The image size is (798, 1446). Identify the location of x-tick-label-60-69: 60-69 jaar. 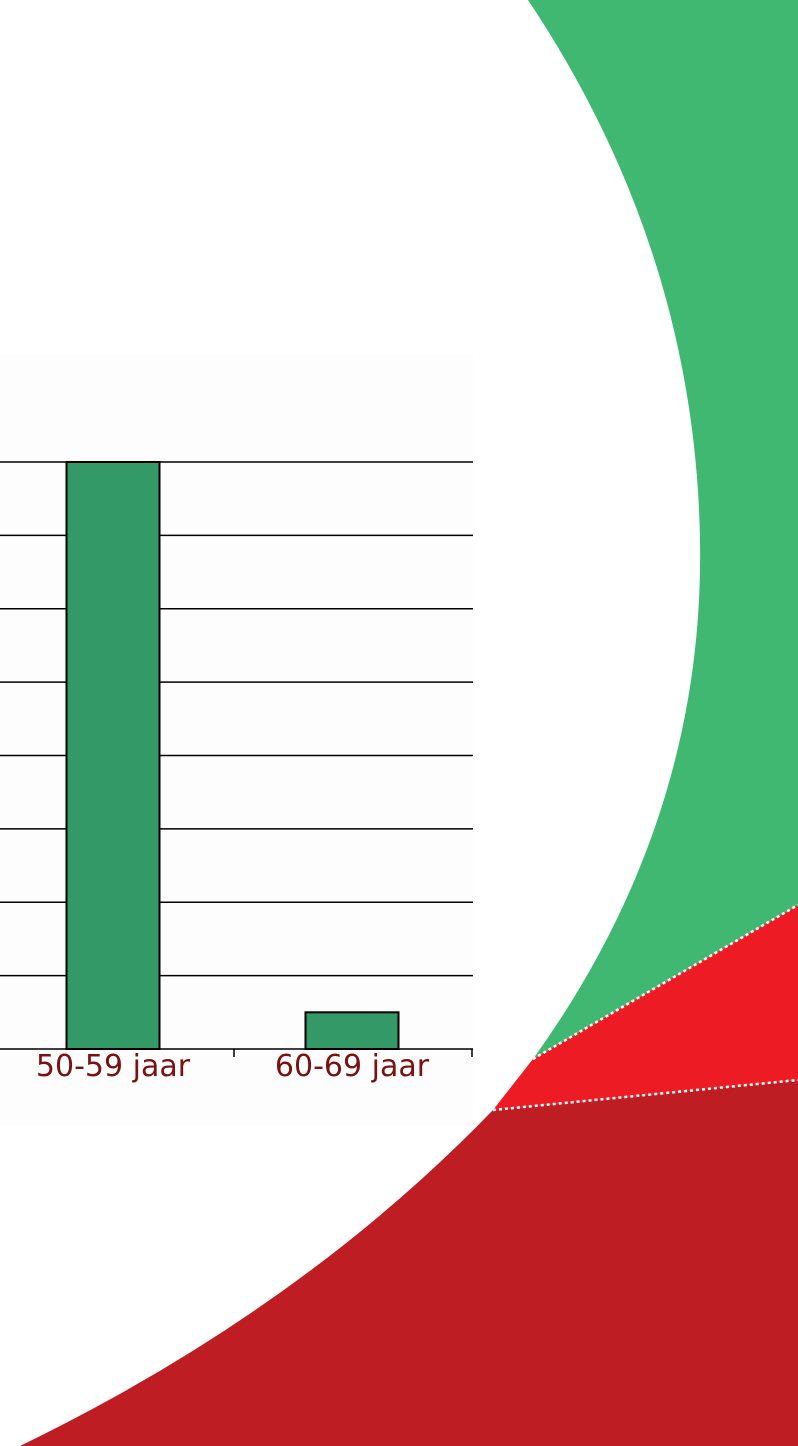
(352, 1066).